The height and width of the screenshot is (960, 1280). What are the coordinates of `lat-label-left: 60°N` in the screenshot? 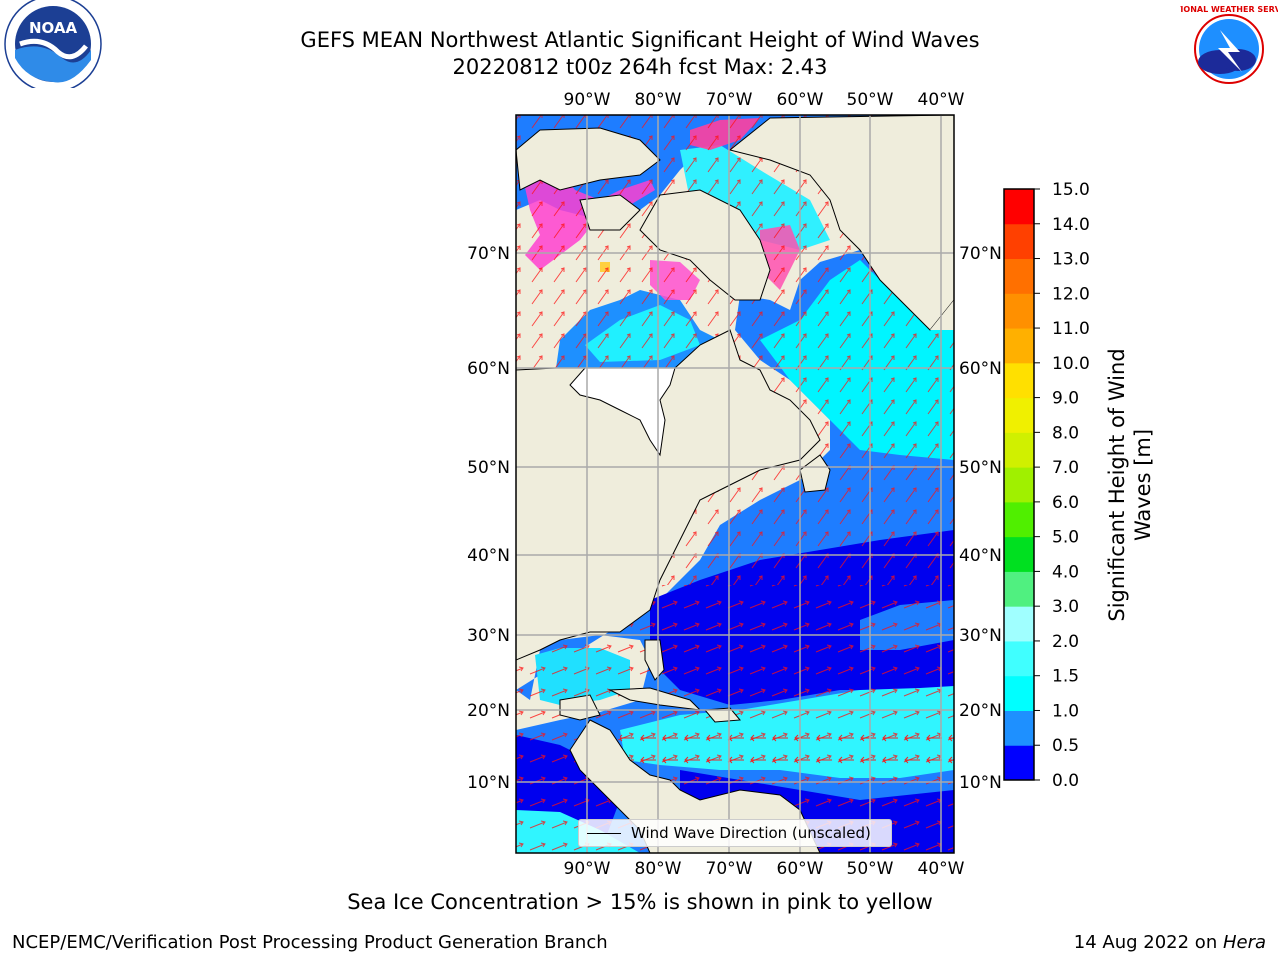 It's located at (488, 369).